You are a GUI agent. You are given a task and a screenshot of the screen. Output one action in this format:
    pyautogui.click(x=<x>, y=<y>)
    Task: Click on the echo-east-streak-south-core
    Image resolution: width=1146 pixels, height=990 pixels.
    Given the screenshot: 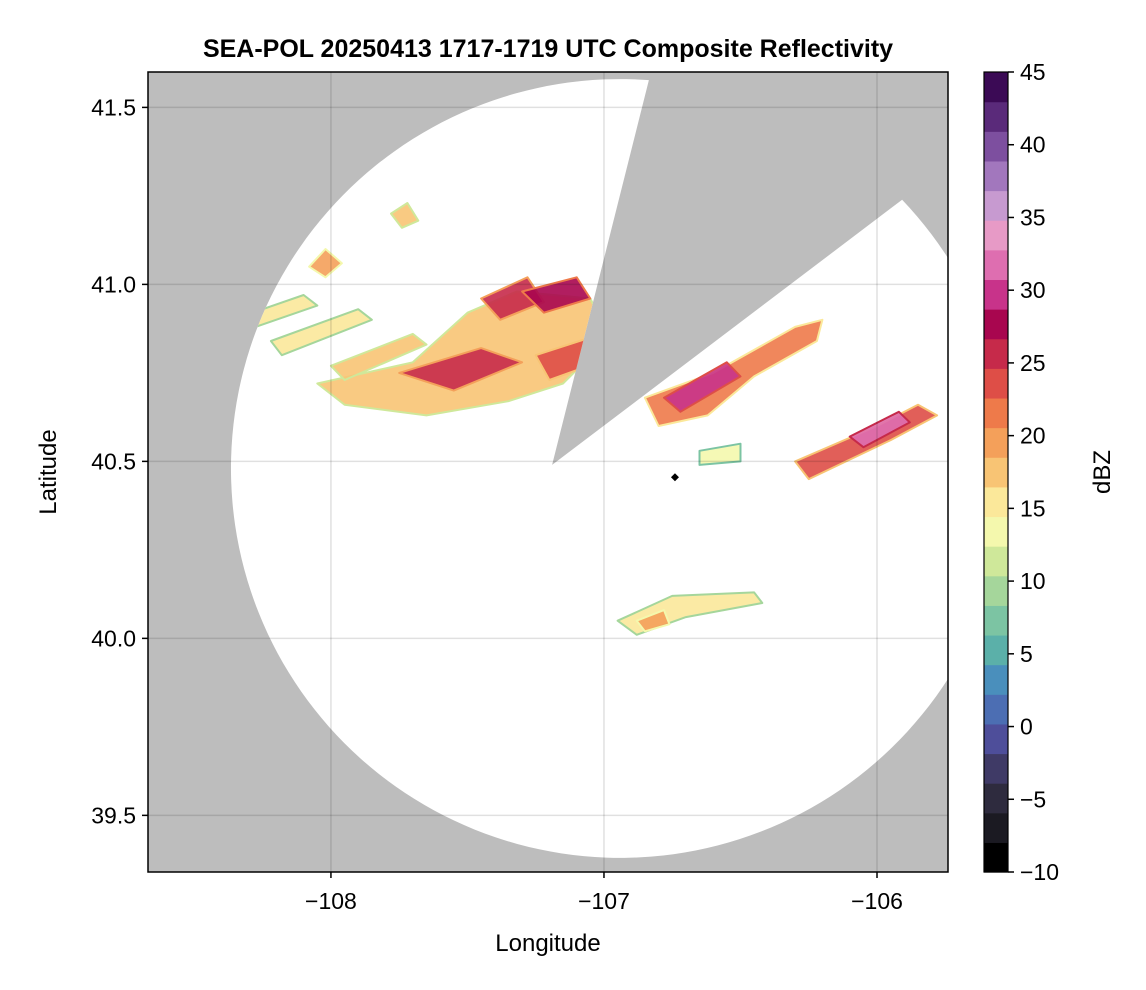 What is the action you would take?
    pyautogui.click(x=879, y=429)
    